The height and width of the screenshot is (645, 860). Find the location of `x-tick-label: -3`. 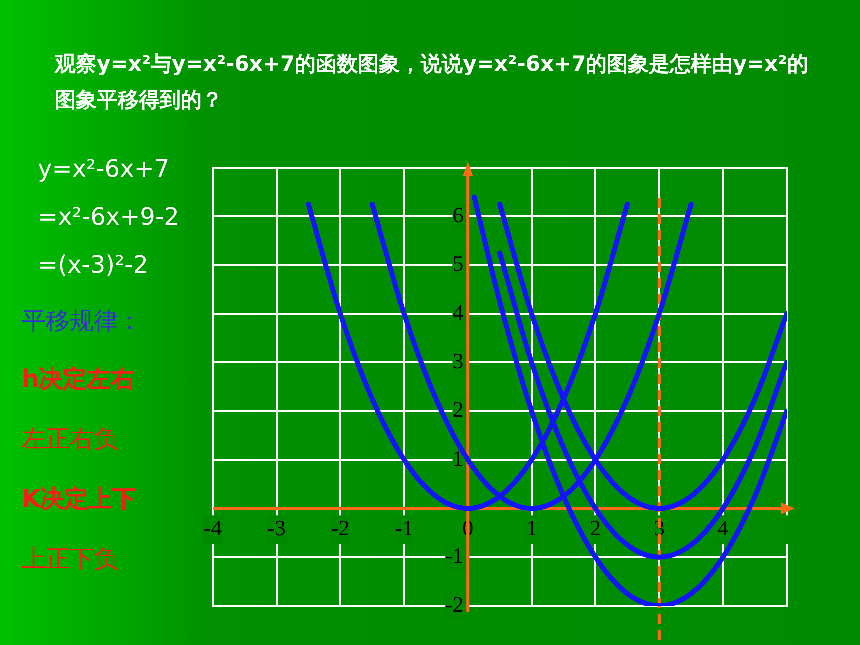

x-tick-label: -3 is located at coordinates (277, 528).